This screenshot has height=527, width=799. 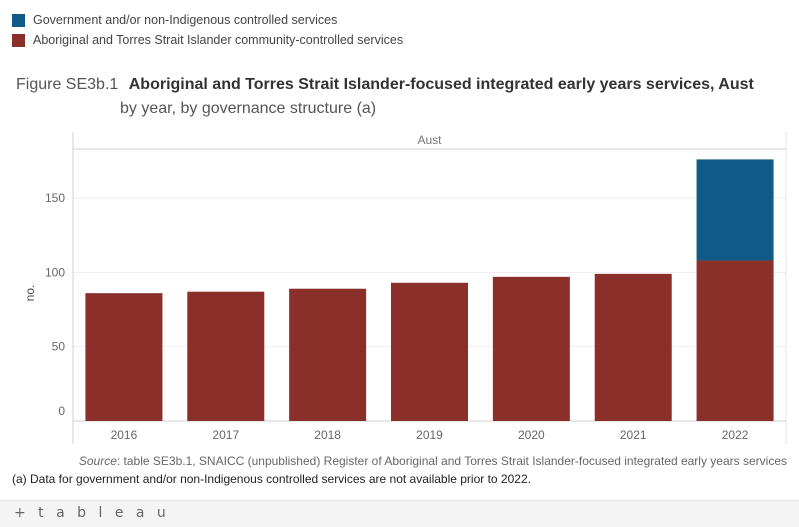 What do you see at coordinates (18, 40) in the screenshot?
I see `legend-swatch-community` at bounding box center [18, 40].